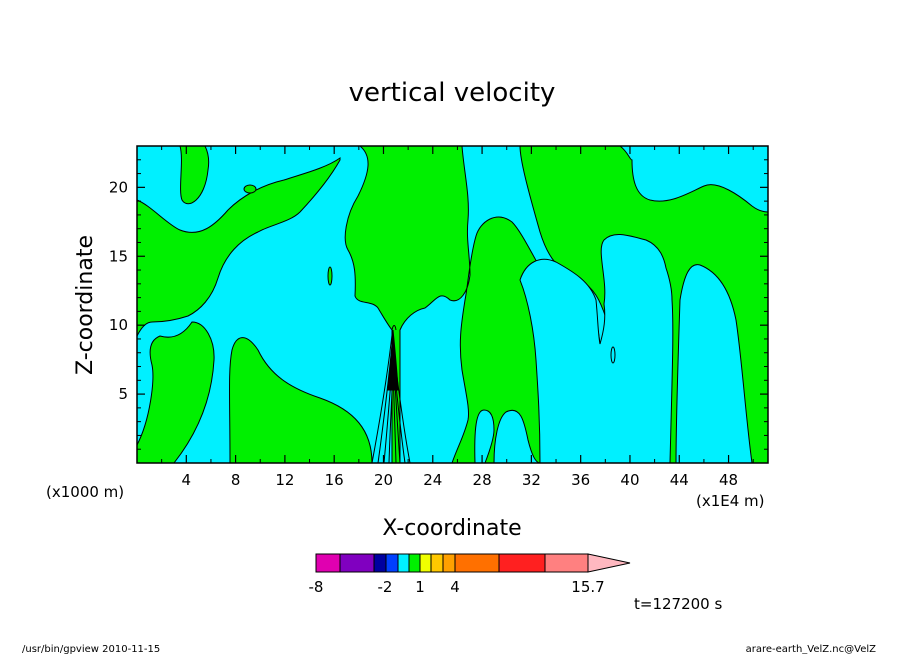  Describe the element at coordinates (85, 492) in the screenshot. I see `x-unit-label: (x1000 m)` at that location.